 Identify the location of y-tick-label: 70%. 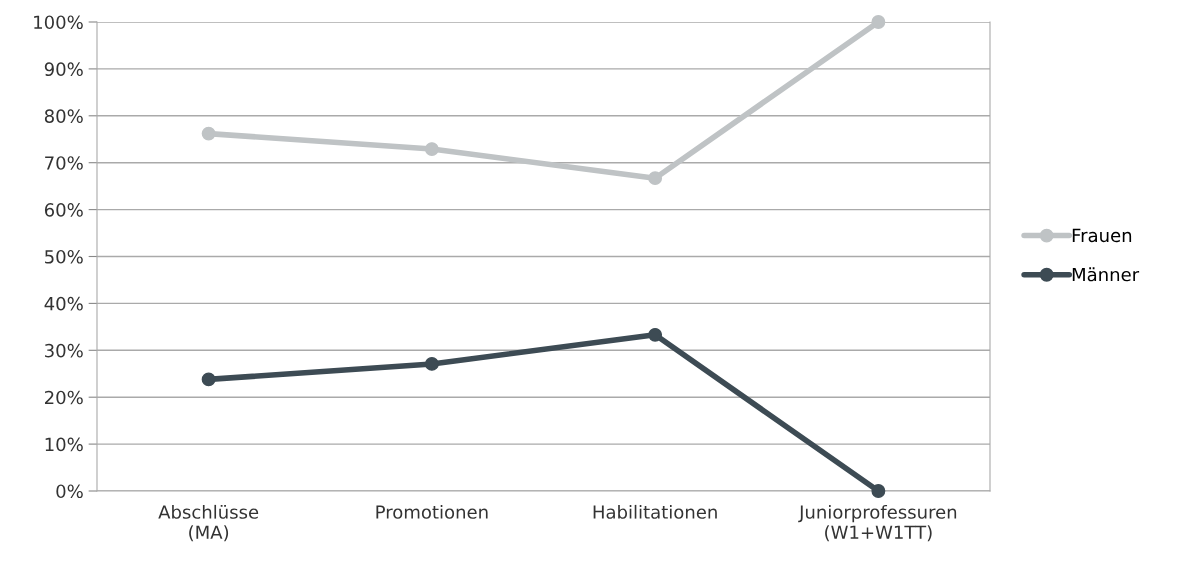
(64, 163).